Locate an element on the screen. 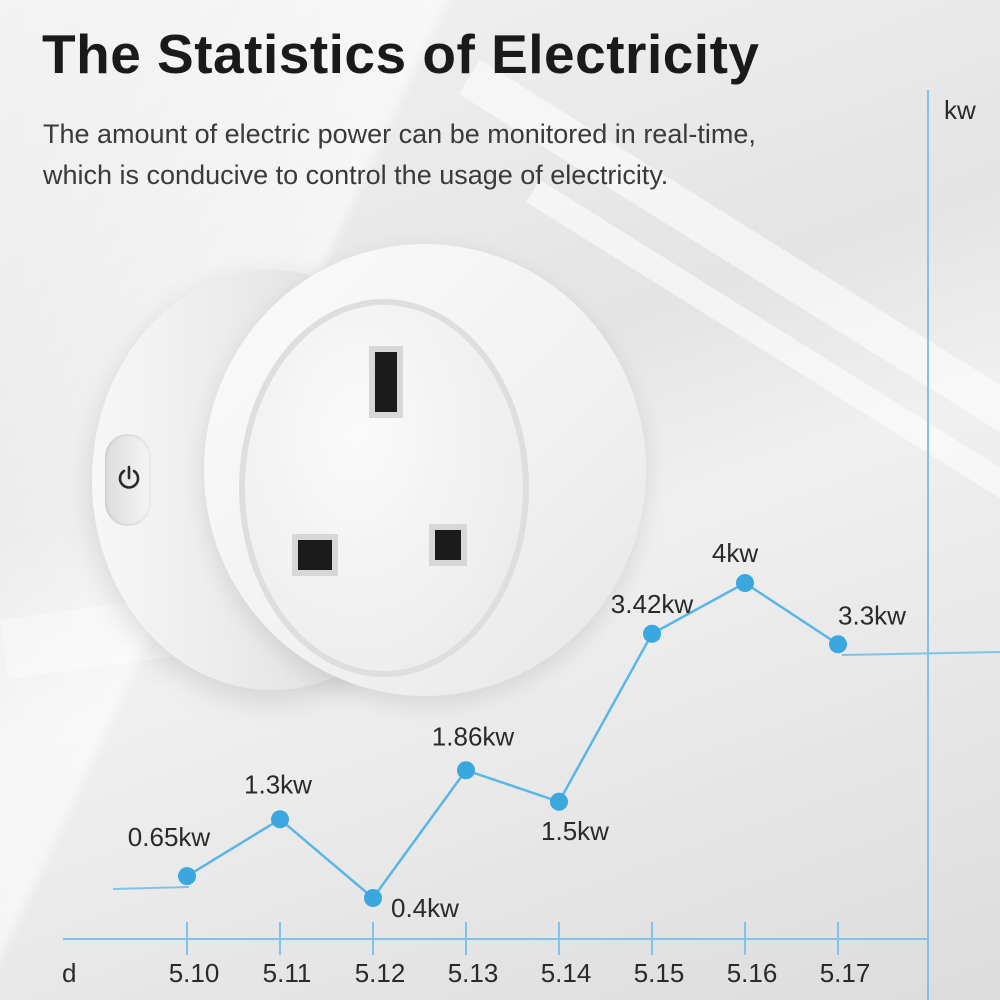 Image resolution: width=1000 pixels, height=1000 pixels. x-tick-label: 5.12 is located at coordinates (380, 973).